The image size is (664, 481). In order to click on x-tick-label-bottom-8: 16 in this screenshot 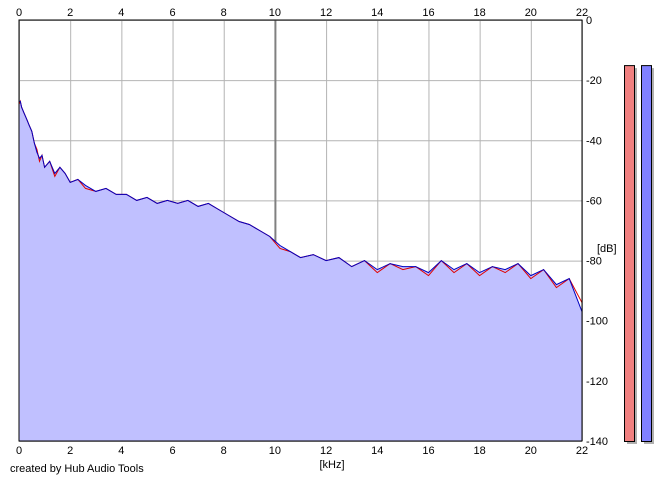, I will do `click(428, 451)`.